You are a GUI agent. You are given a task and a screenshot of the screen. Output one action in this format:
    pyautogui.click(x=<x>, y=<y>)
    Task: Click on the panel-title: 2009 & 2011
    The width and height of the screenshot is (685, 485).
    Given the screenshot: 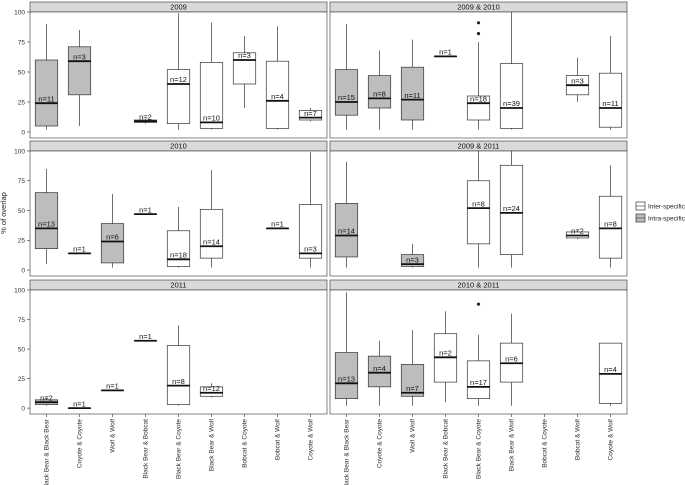 What is the action you would take?
    pyautogui.click(x=479, y=146)
    